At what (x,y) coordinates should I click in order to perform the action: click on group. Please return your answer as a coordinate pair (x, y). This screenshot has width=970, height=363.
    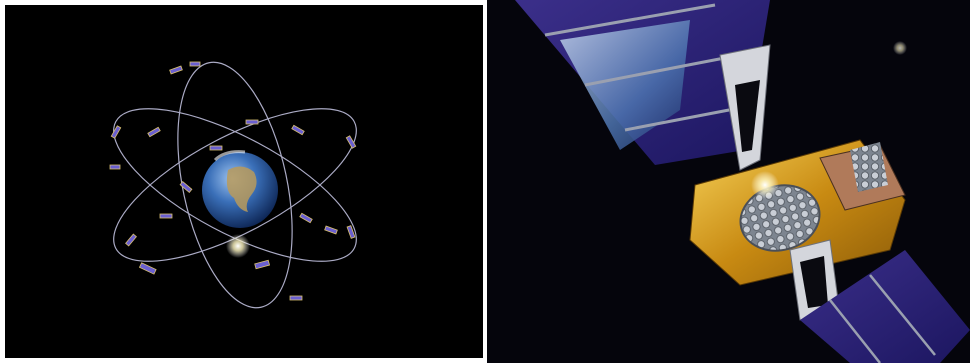
    Looking at the image, I should click on (882, 318).